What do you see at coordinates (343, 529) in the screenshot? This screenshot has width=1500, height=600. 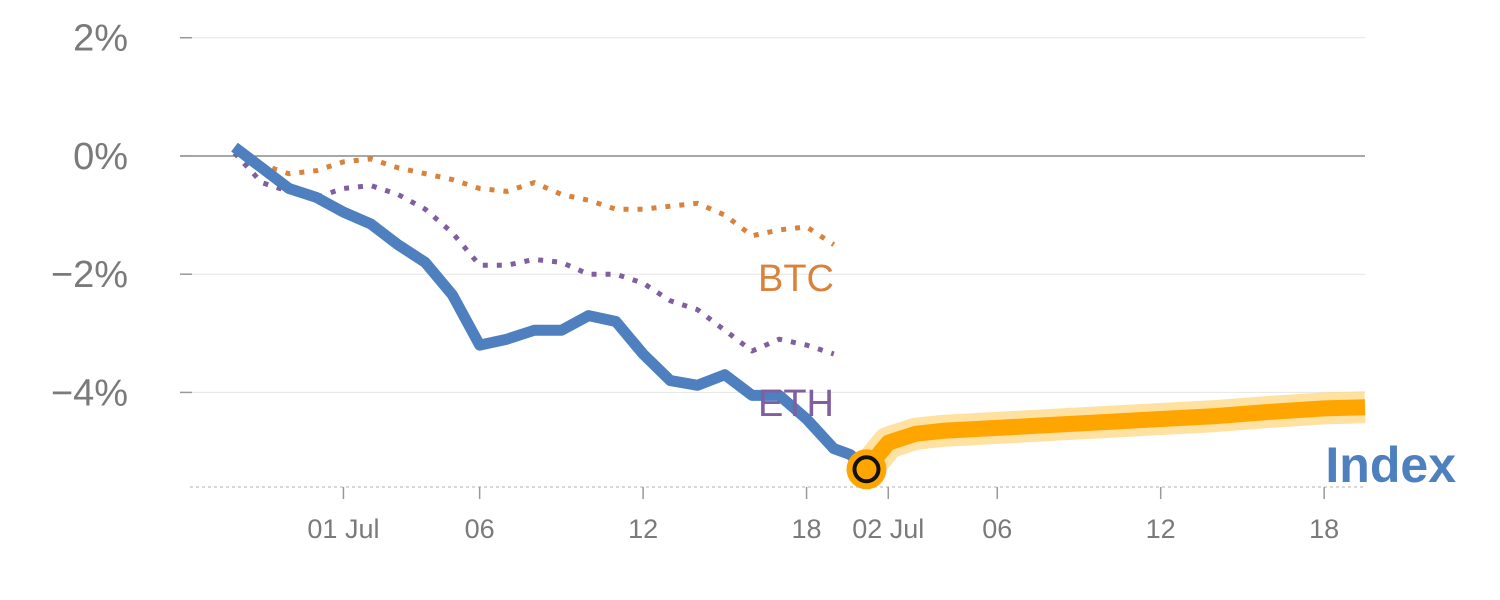 I see `x-tick-label: 01 Jul` at bounding box center [343, 529].